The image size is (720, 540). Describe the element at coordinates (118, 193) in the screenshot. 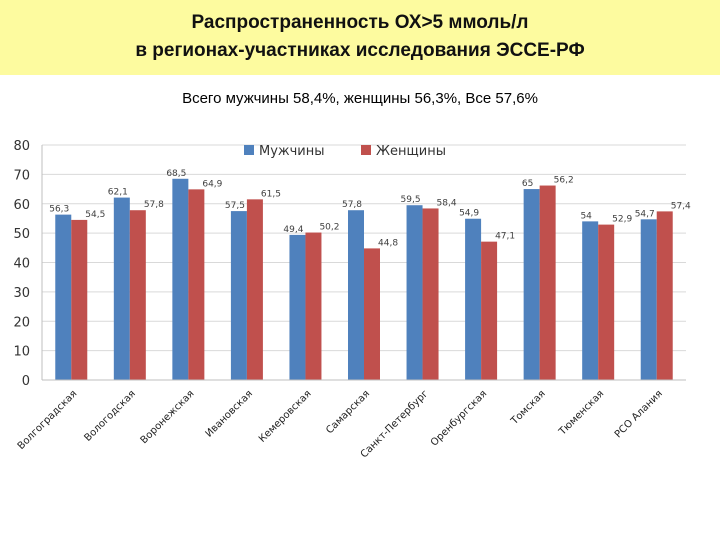

I see `data-label: 62,1` at that location.